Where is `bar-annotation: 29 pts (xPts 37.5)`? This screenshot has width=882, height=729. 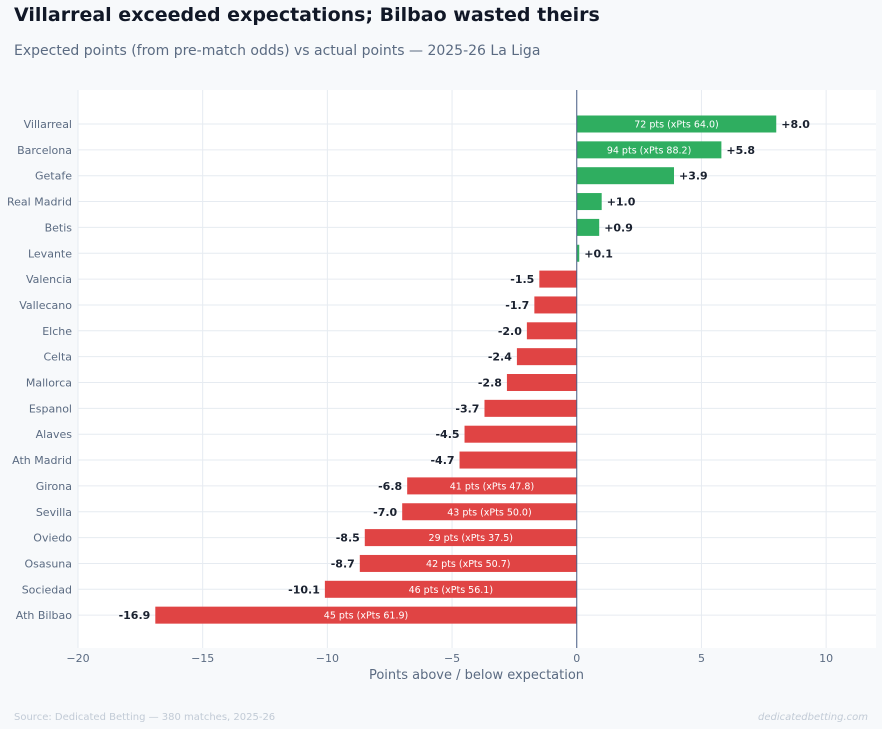
bar-annotation: 29 pts (xPts 37.5) is located at coordinates (471, 538).